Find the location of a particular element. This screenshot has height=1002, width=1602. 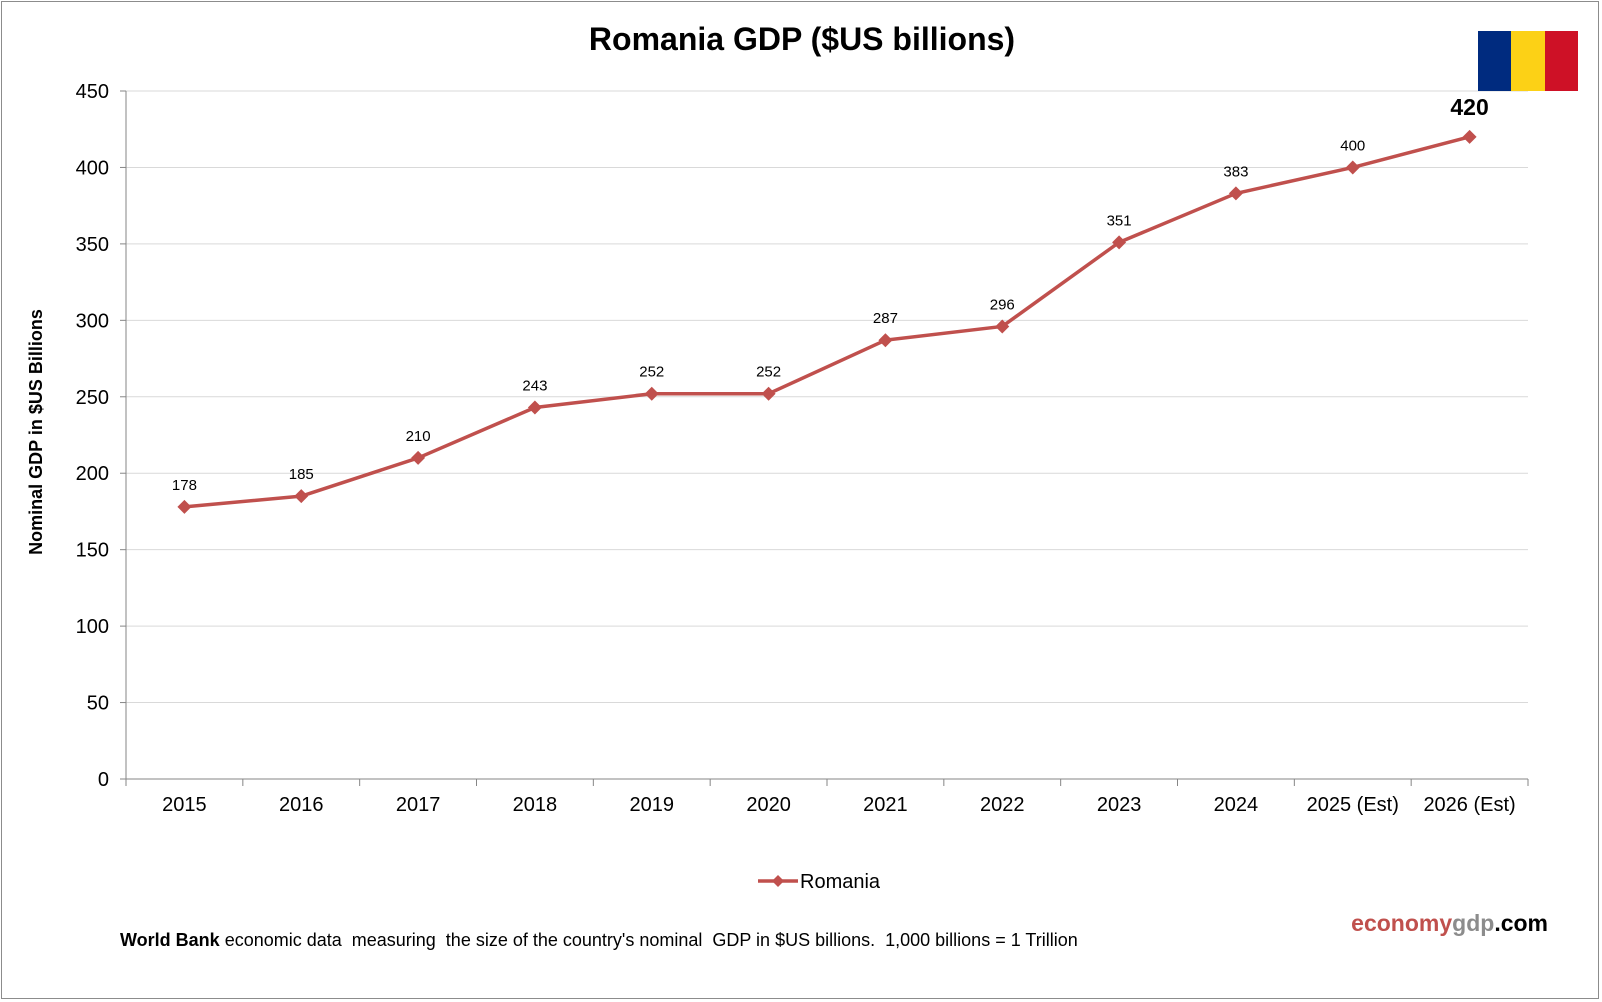

y-axis-label: Nominal GDP in $US Billions is located at coordinates (36, 432).